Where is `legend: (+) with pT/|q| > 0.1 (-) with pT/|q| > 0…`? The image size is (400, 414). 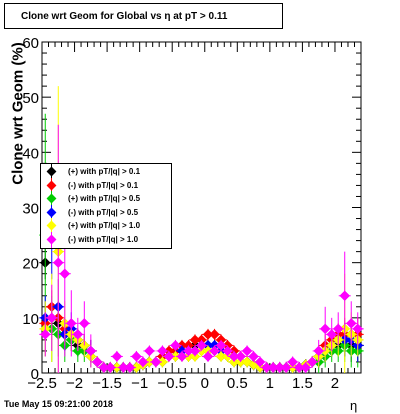
legend: (+) with pT/|q| > 0.1 (-) with pT/|q| > 0… is located at coordinates (106, 206).